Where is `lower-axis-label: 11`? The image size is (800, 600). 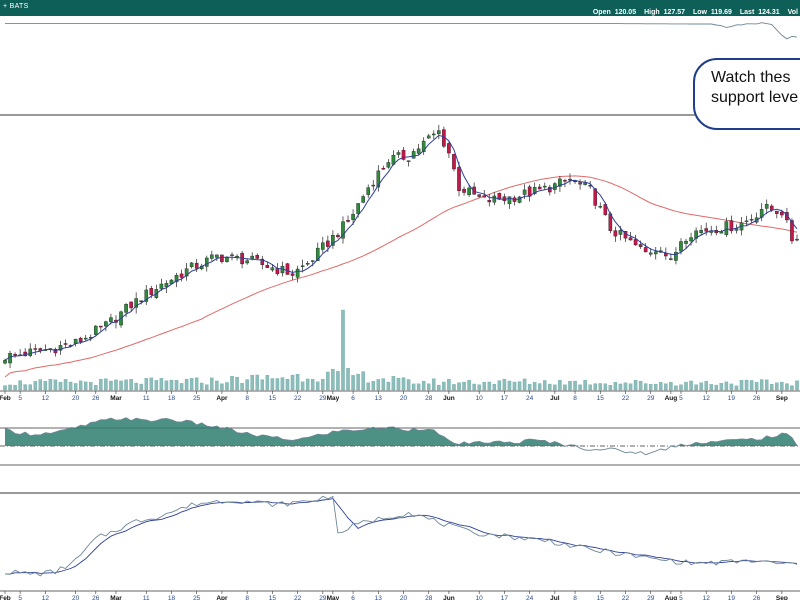 lower-axis-label: 11 is located at coordinates (146, 597).